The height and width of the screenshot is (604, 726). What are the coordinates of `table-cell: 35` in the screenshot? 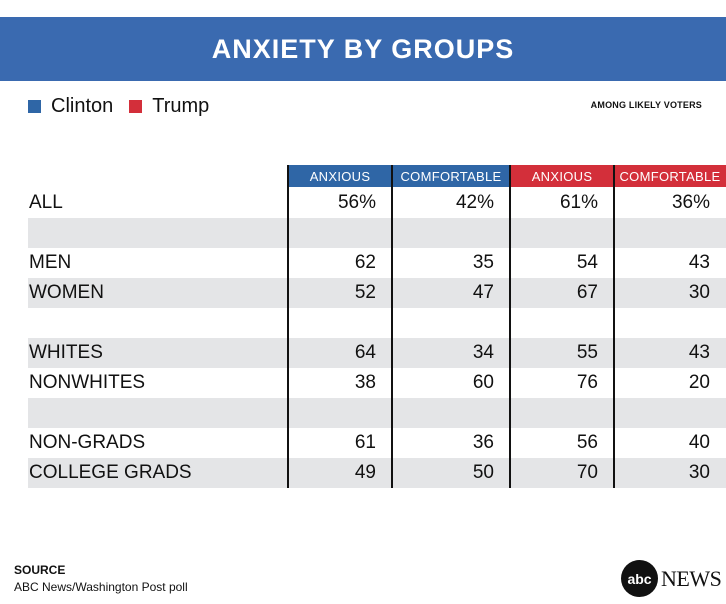 It's located at (483, 262).